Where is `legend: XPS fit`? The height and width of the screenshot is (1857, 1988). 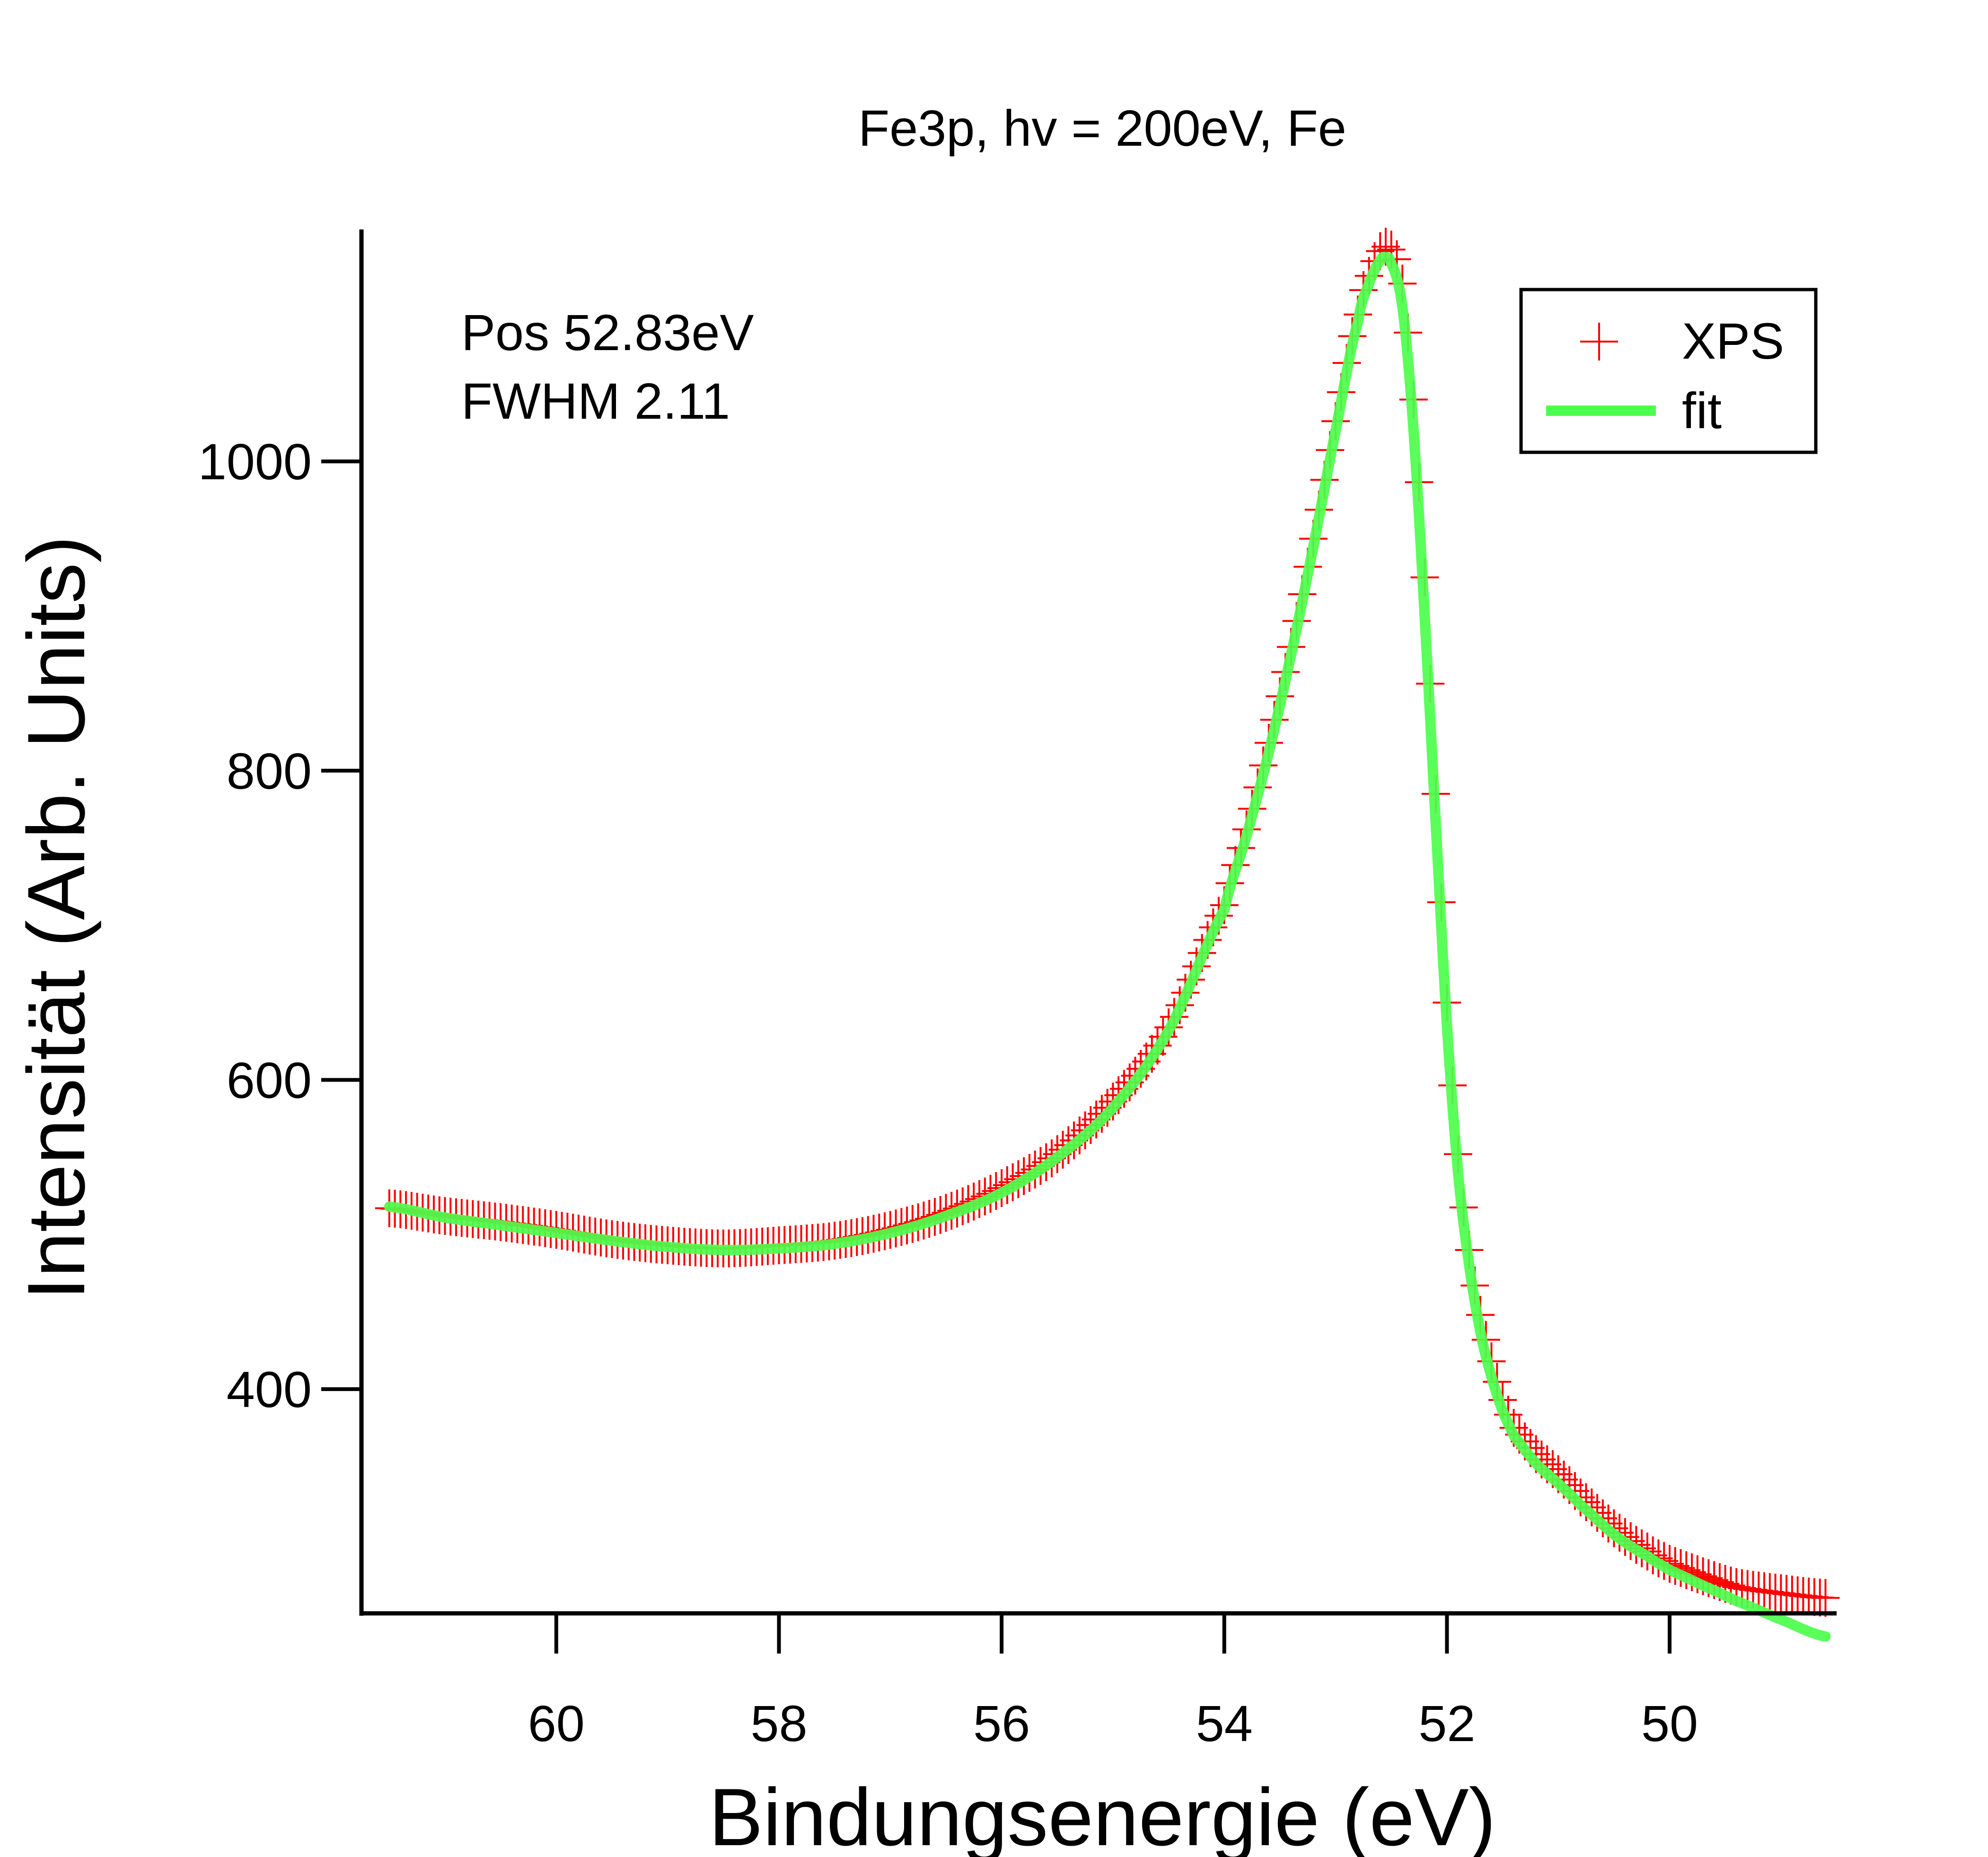 legend: XPS fit is located at coordinates (1668, 371).